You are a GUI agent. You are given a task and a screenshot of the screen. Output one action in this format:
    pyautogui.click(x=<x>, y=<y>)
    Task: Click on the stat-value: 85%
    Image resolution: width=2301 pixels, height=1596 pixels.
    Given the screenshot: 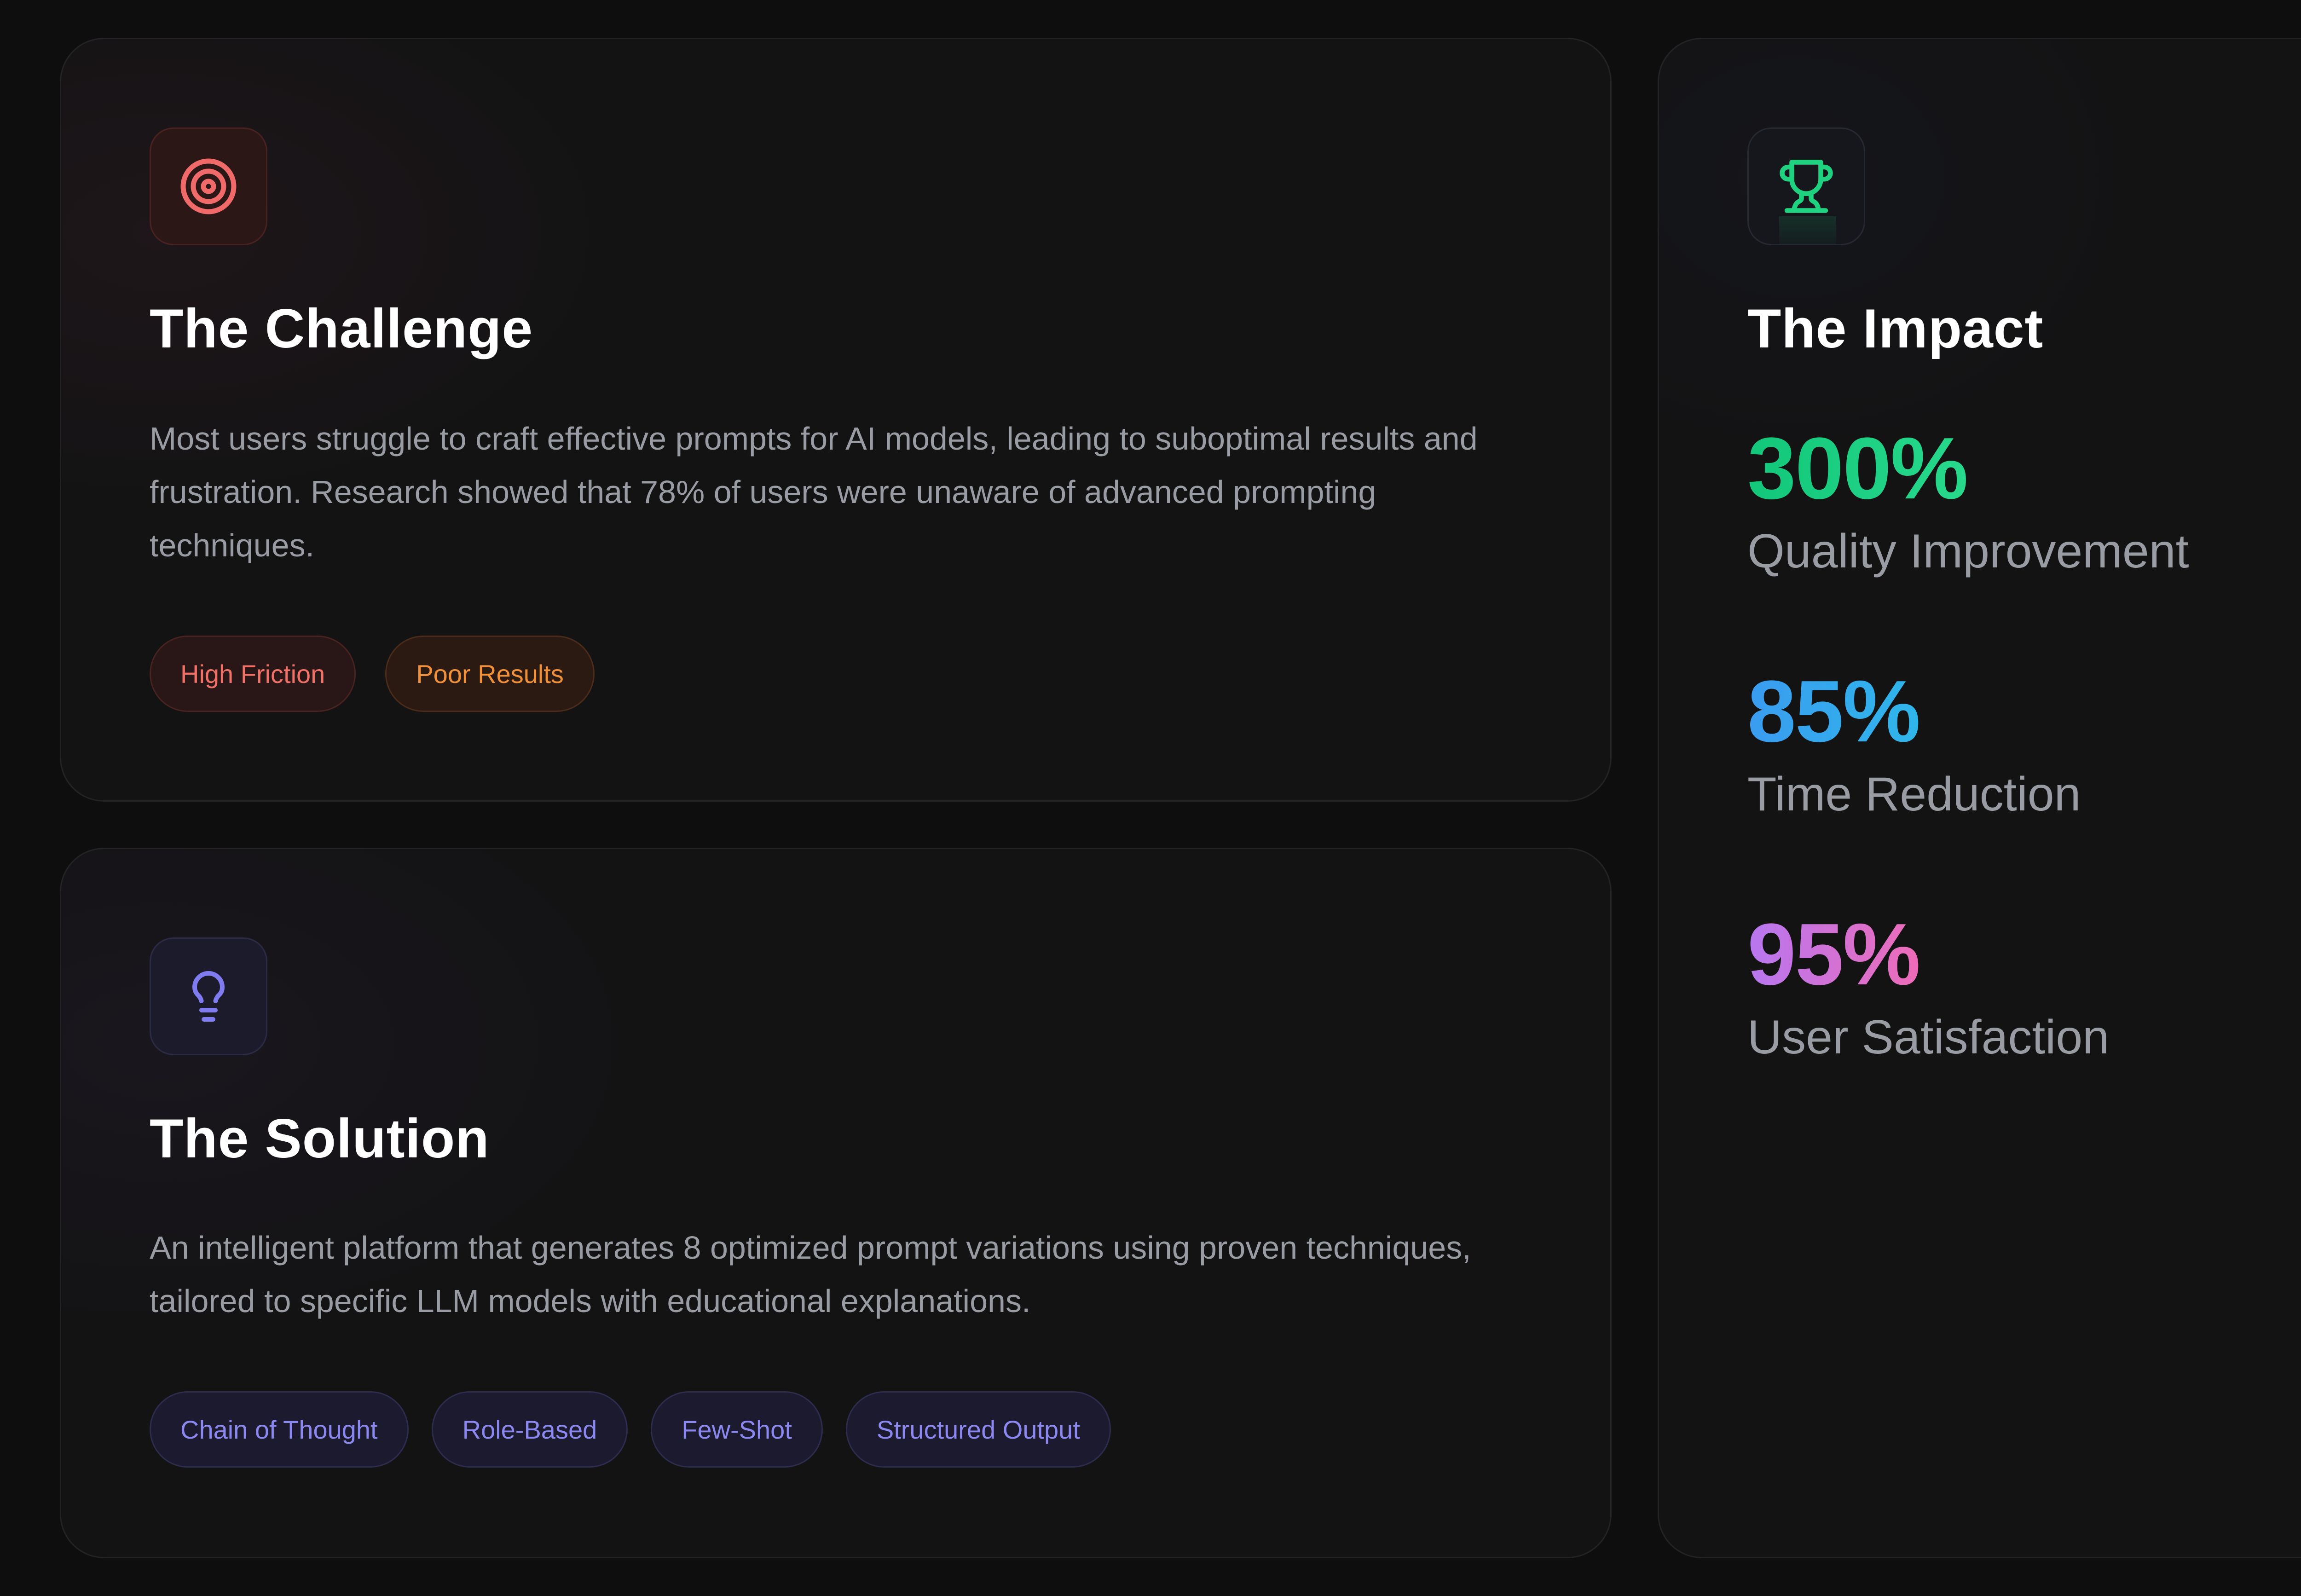 What is the action you would take?
    pyautogui.click(x=1834, y=711)
    